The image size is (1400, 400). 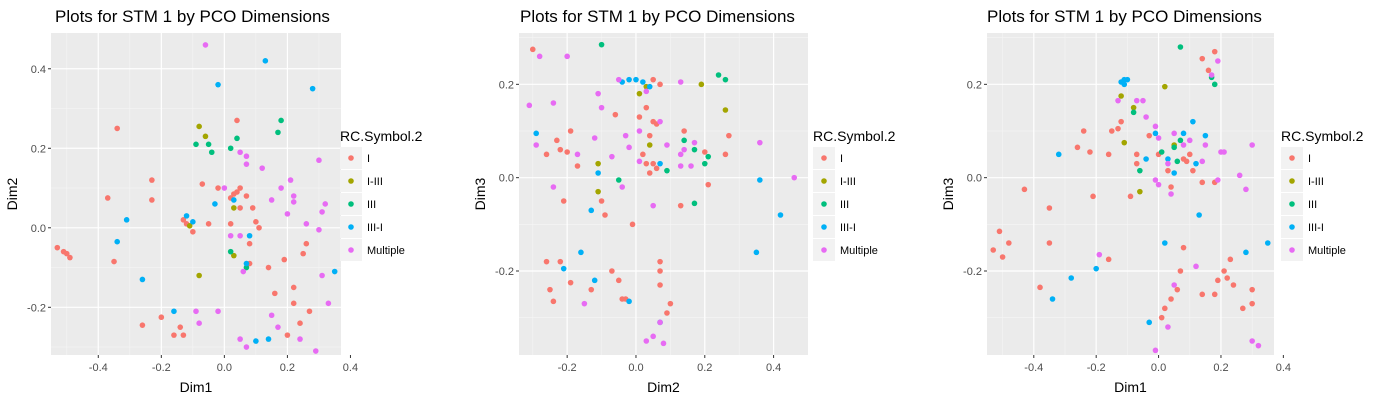 I want to click on x-tick-label: 0.2, so click(x=1220, y=368).